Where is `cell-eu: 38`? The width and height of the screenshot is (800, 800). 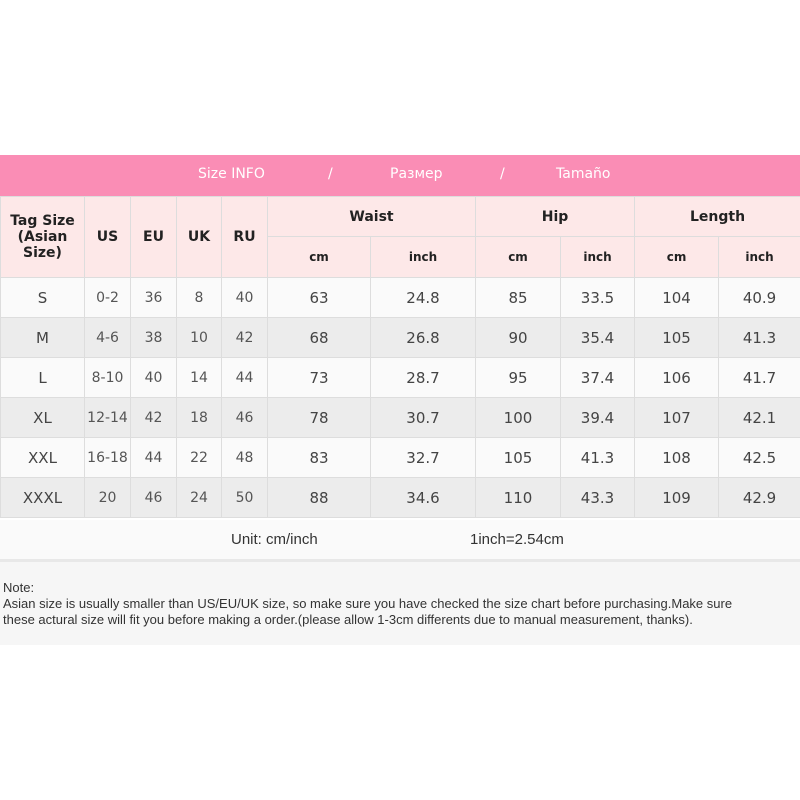
cell-eu: 38 is located at coordinates (153, 337).